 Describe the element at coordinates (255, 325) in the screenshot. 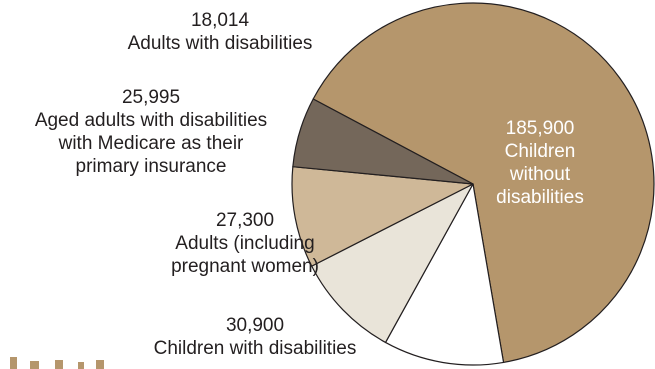

I see `value-children-with-disabilities: 30,900` at that location.